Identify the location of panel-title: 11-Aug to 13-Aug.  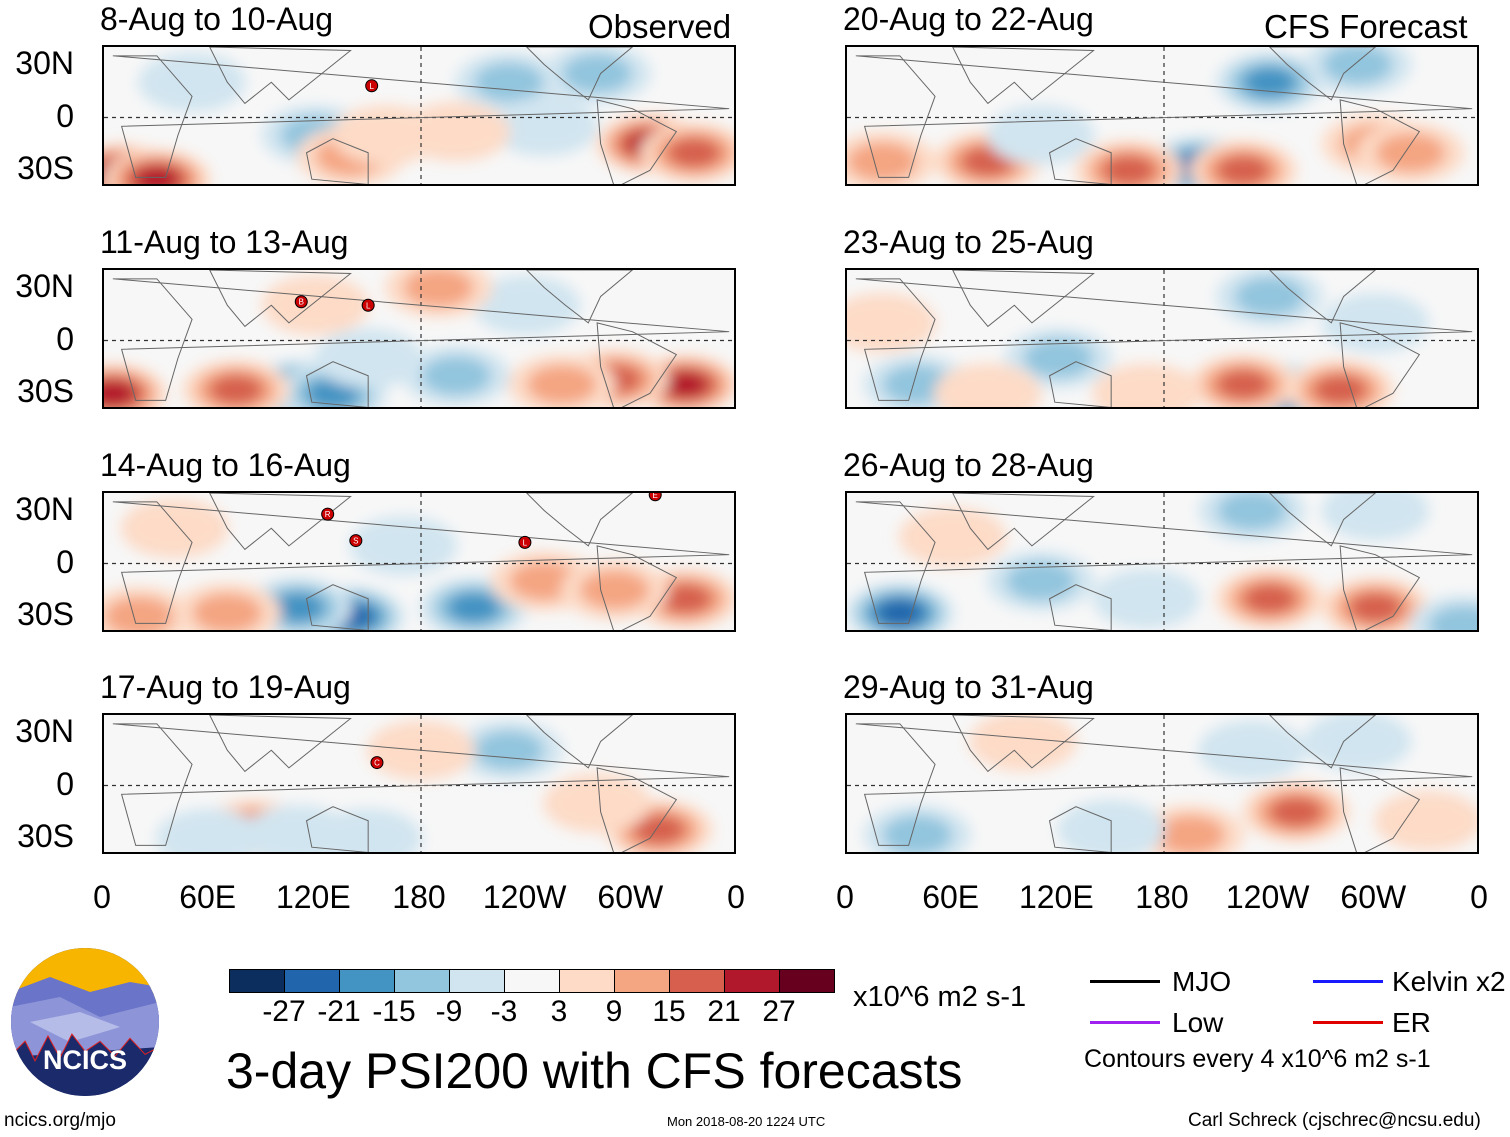
(224, 242).